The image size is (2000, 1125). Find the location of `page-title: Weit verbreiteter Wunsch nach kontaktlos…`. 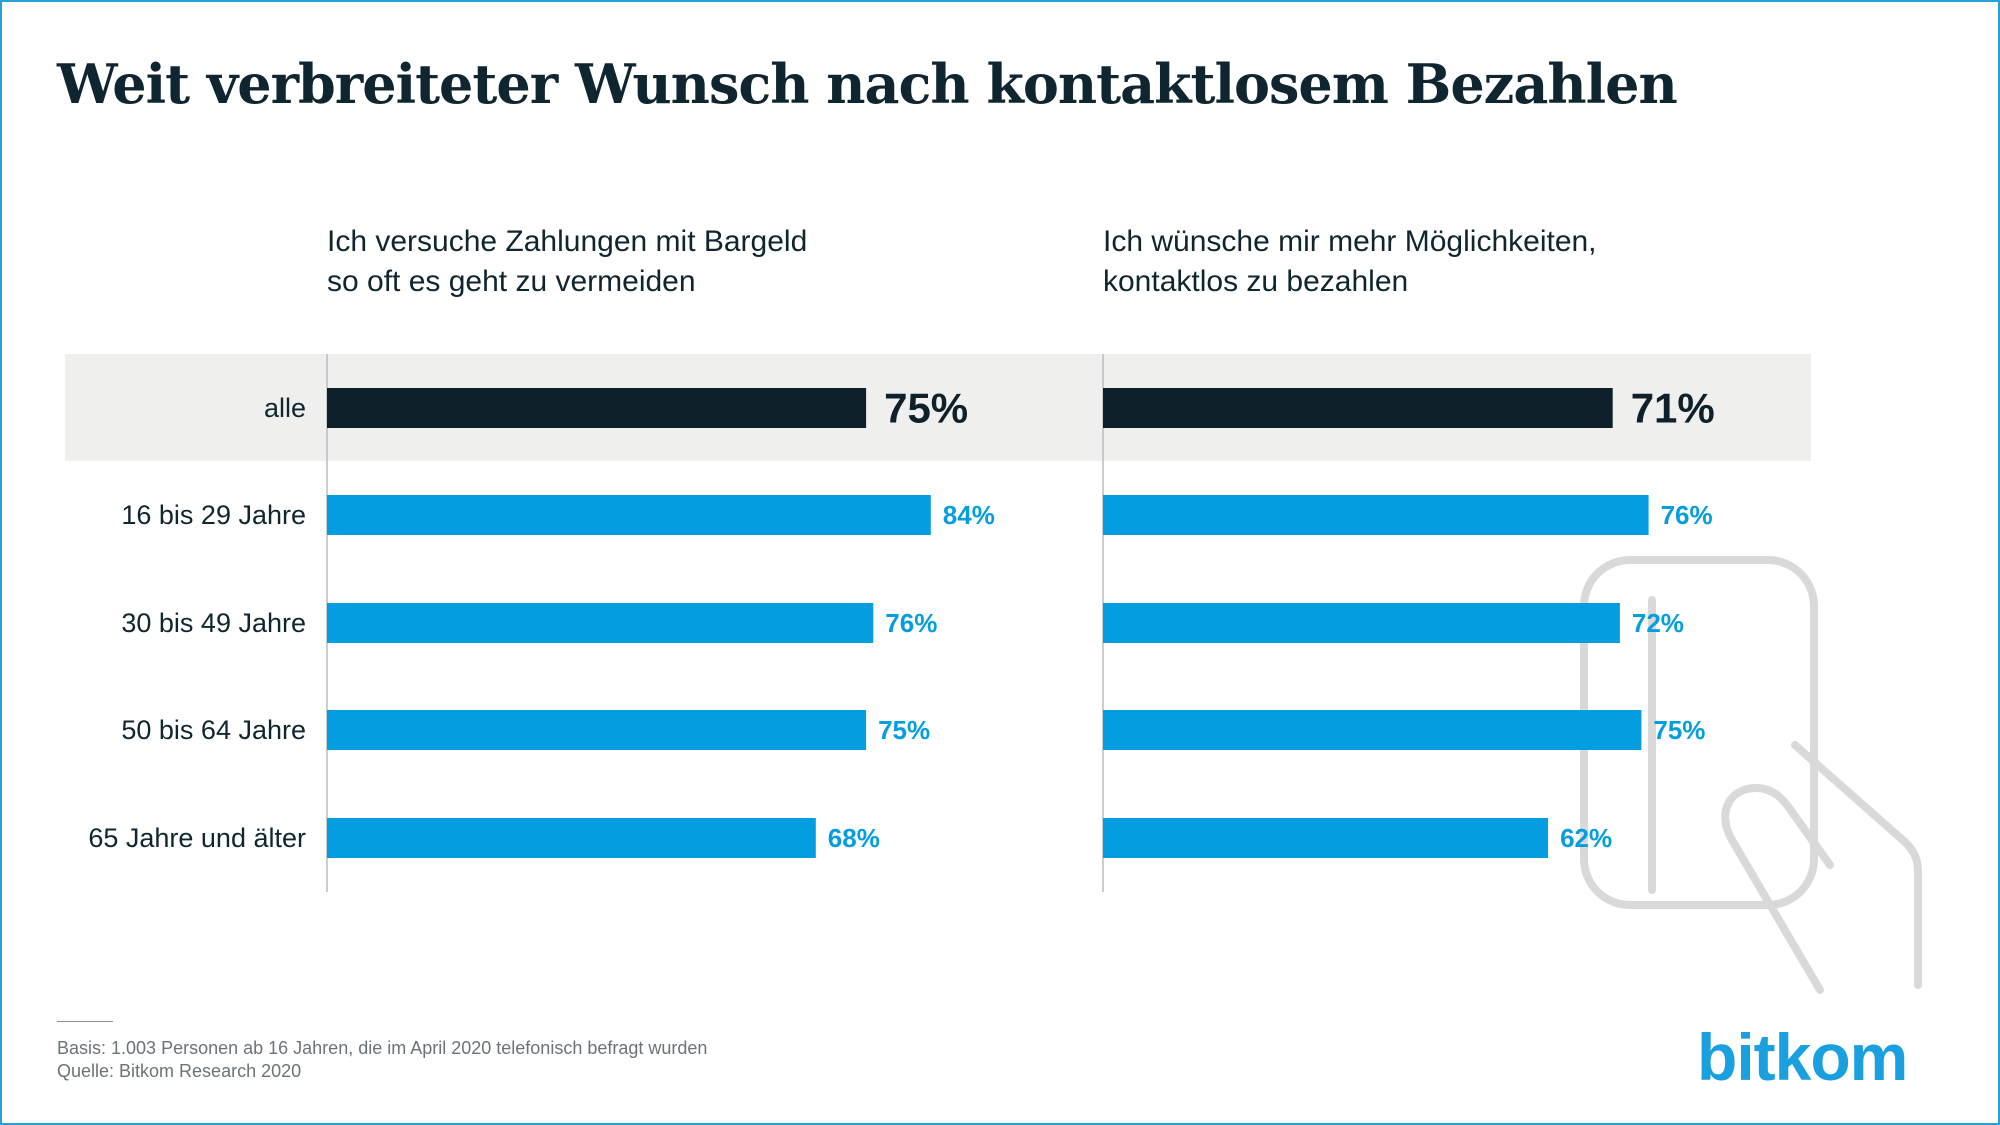

page-title: Weit verbreiteter Wunsch nach kontaktlos… is located at coordinates (867, 84).